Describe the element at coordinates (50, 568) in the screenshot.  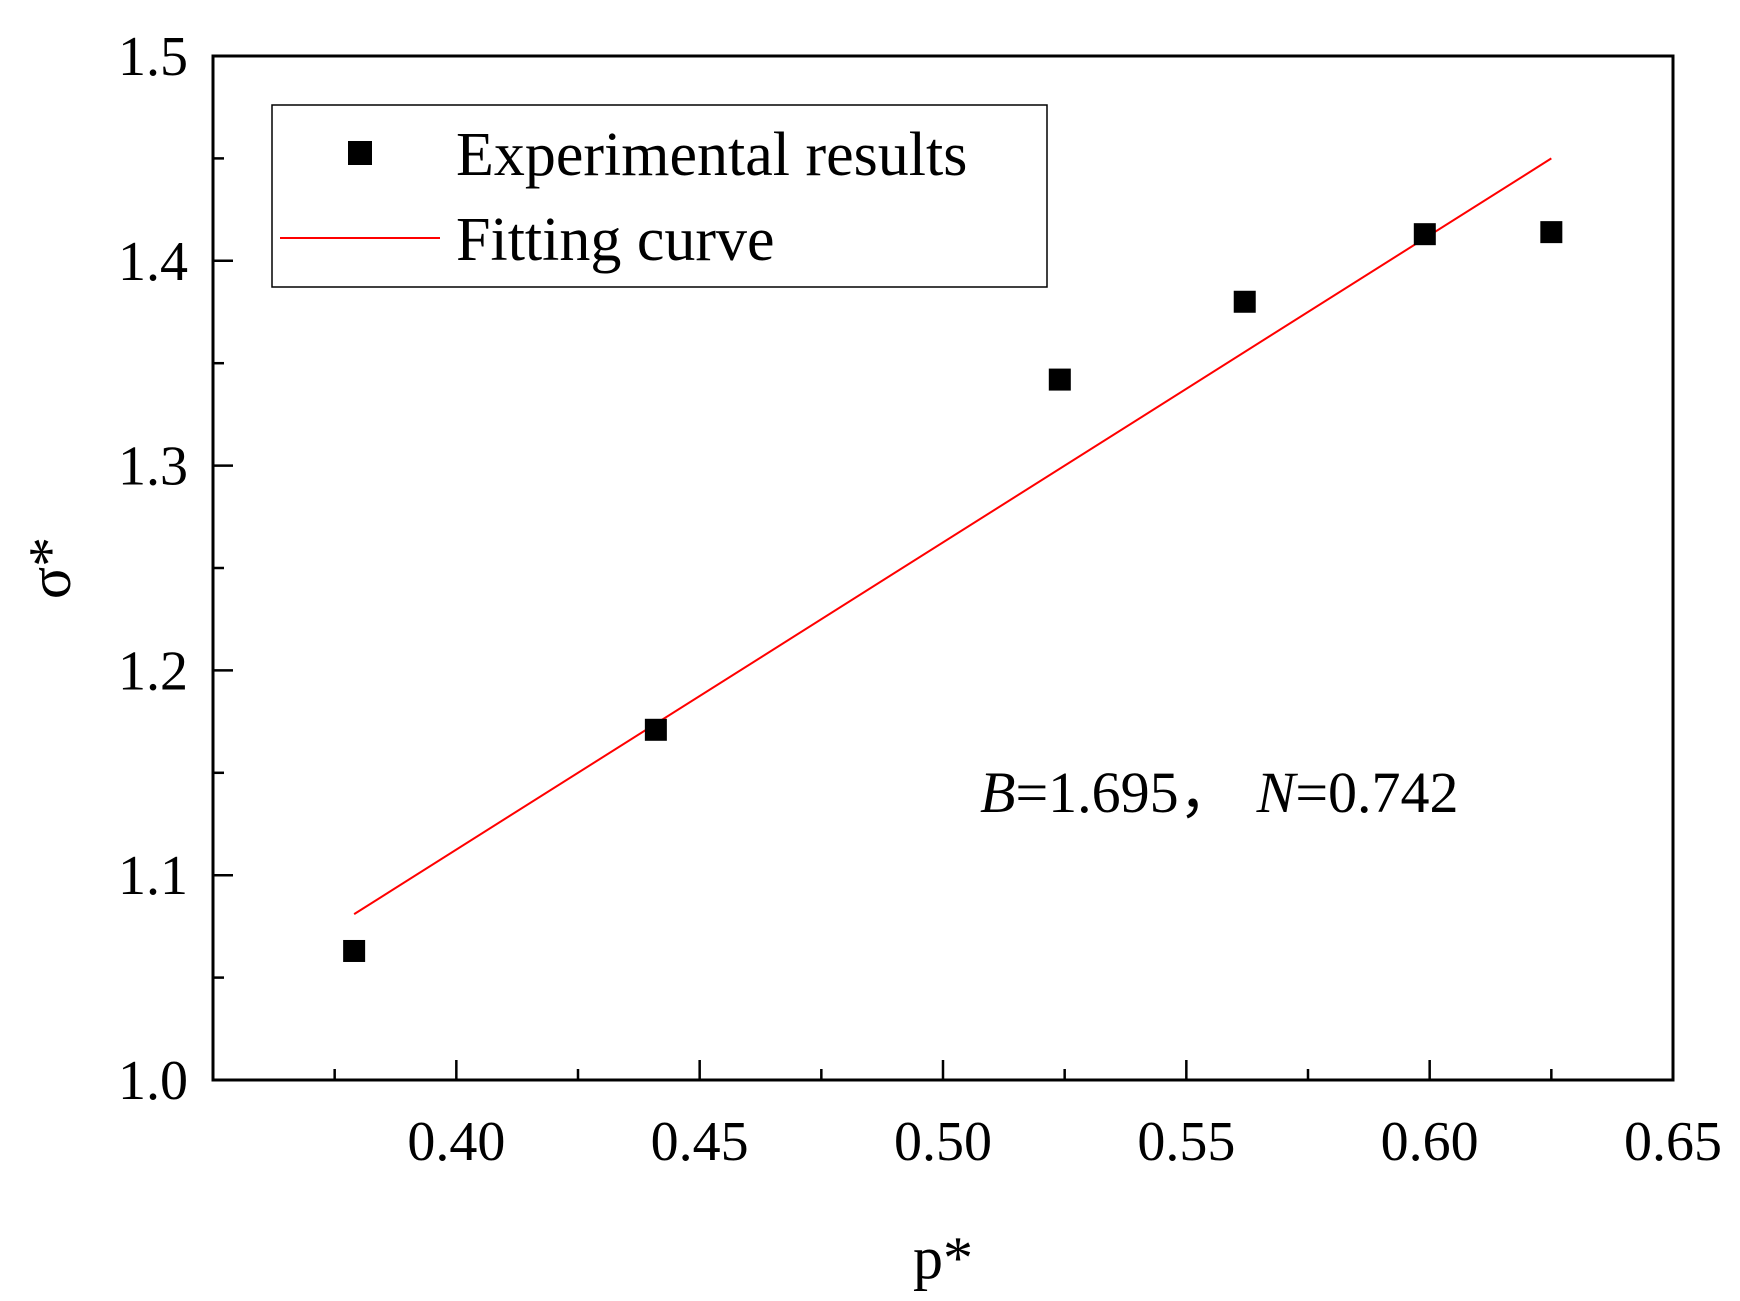
I see `y-axis-title: σ*` at that location.